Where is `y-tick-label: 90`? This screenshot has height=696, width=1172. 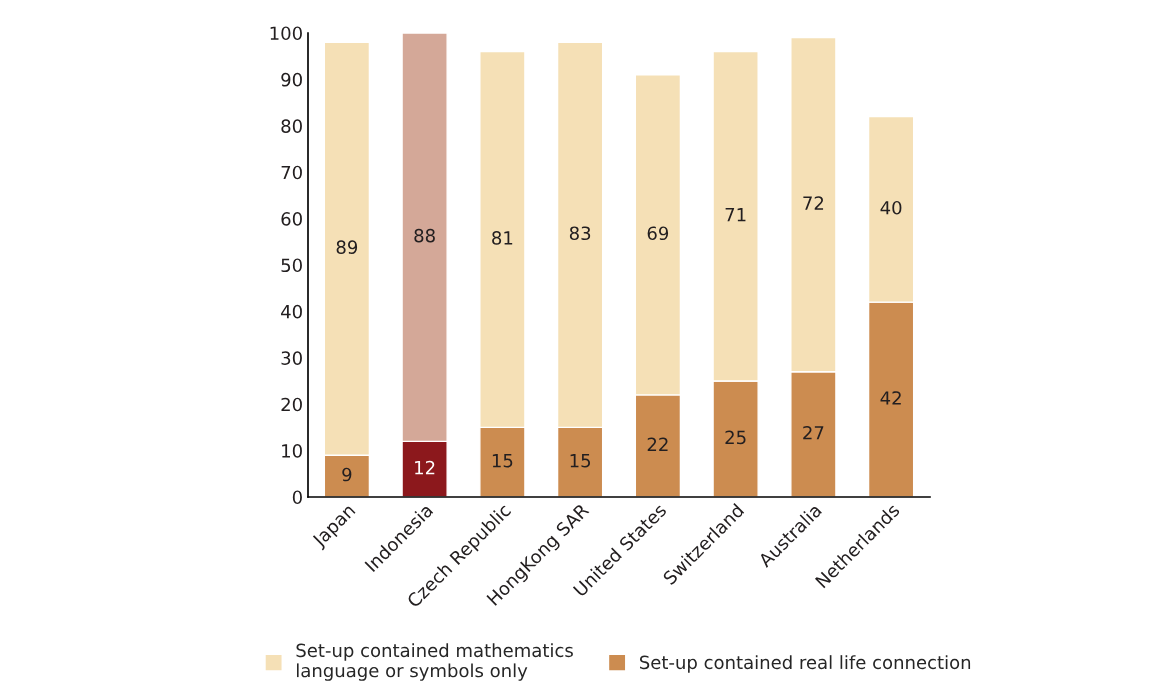
y-tick-label: 90 is located at coordinates (291, 79).